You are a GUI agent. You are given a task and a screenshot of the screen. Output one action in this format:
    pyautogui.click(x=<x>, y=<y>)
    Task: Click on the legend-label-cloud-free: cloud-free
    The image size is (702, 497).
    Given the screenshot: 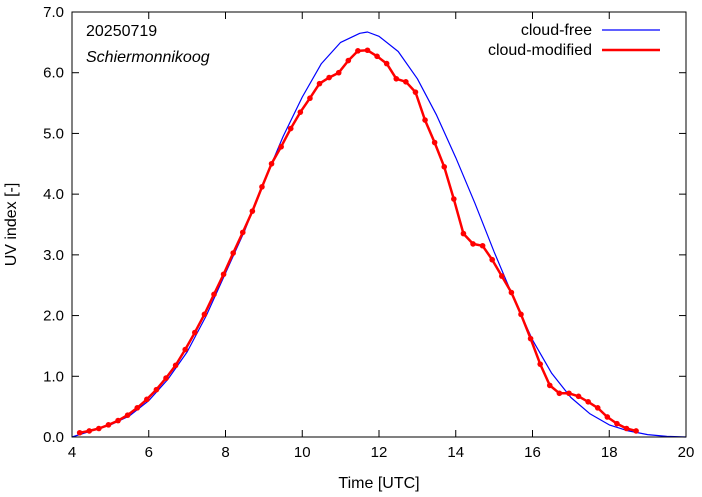 What is the action you would take?
    pyautogui.click(x=556, y=30)
    